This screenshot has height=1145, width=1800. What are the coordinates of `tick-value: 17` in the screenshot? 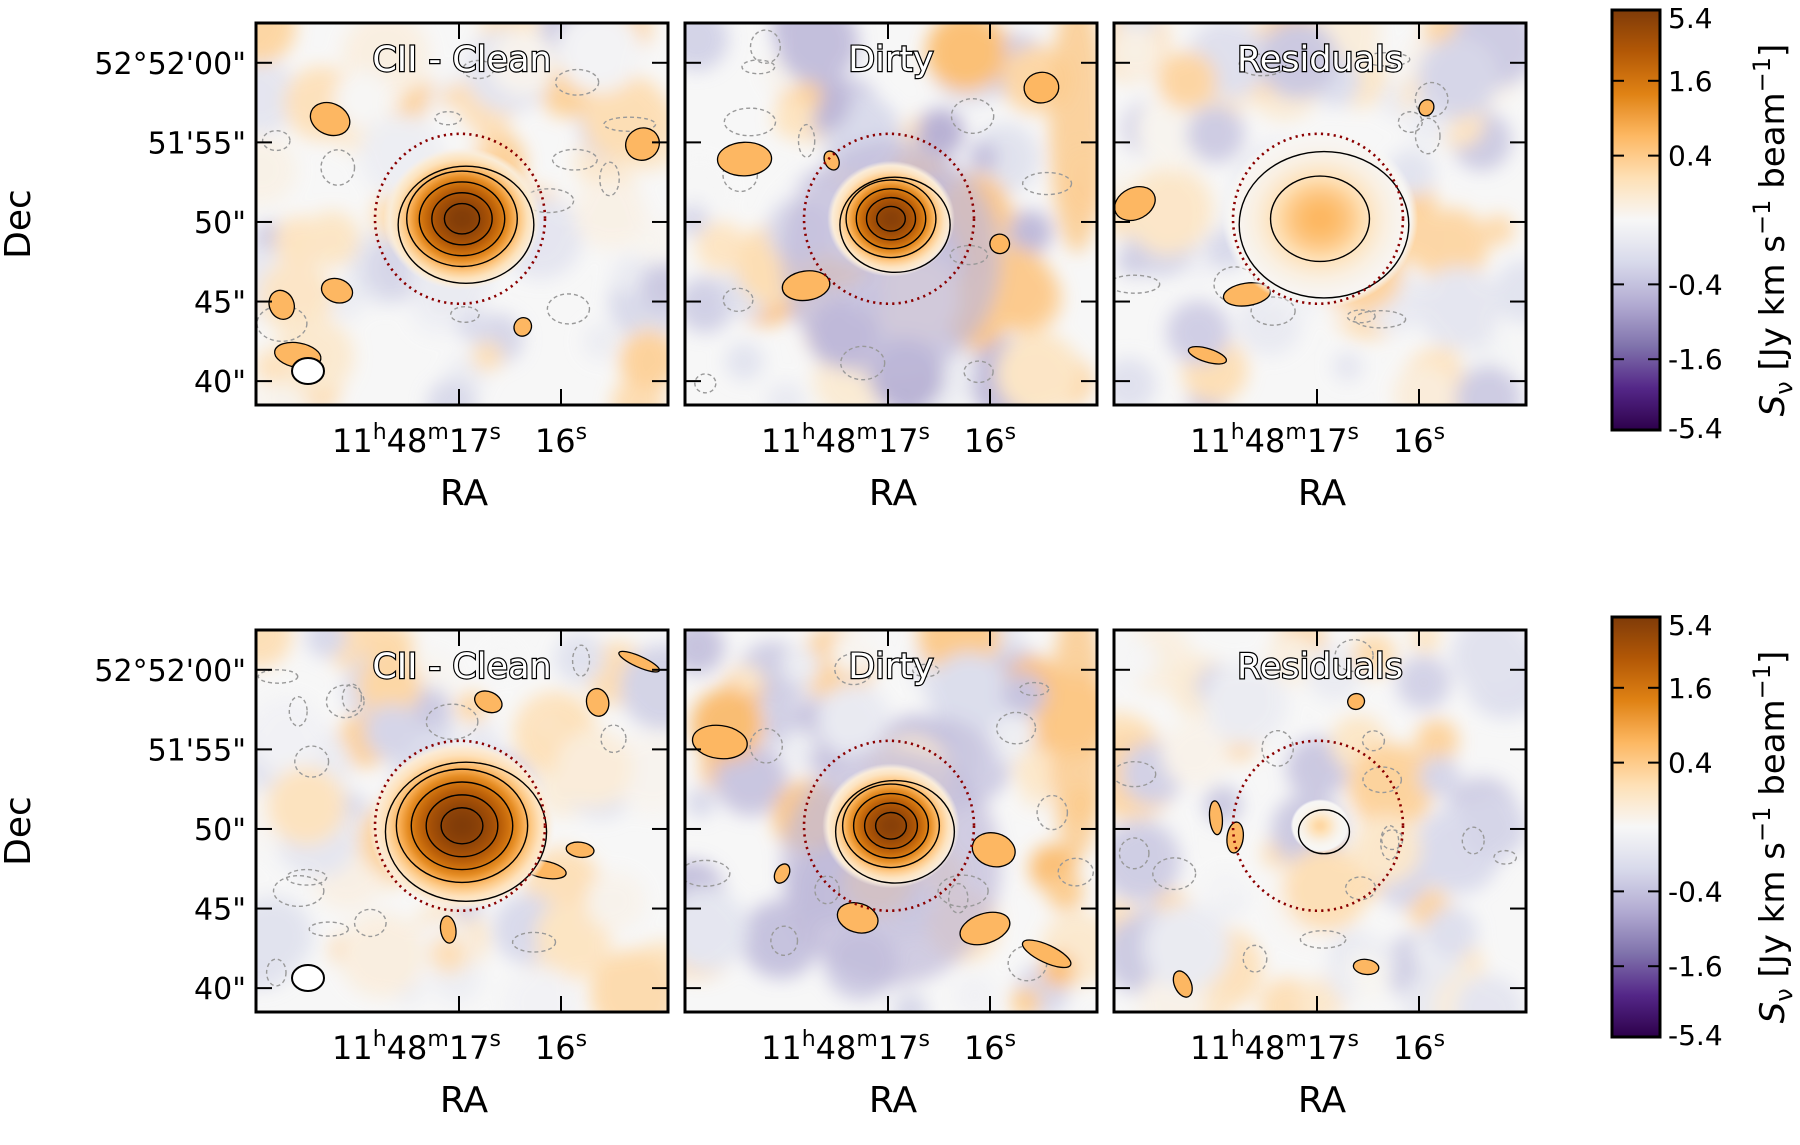 It's located at (469, 1048).